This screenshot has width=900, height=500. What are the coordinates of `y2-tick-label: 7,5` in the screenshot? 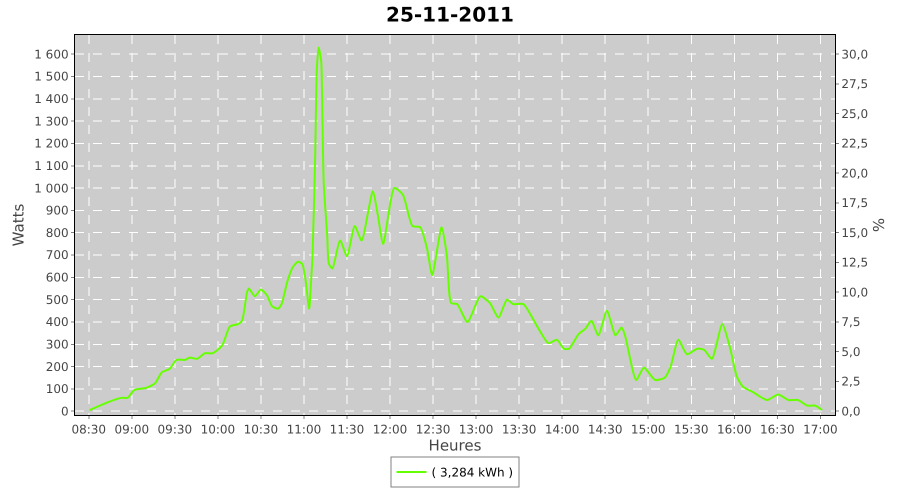 It's located at (850, 322).